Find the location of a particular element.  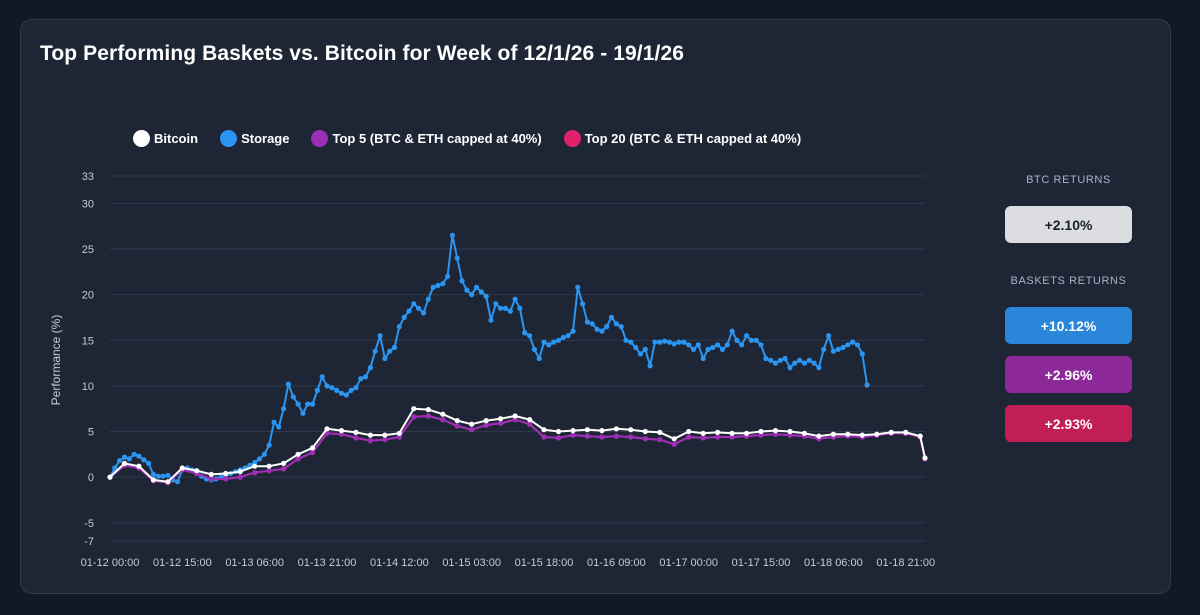

legend-item-bitcoin: Bitcoin is located at coordinates (165, 138).